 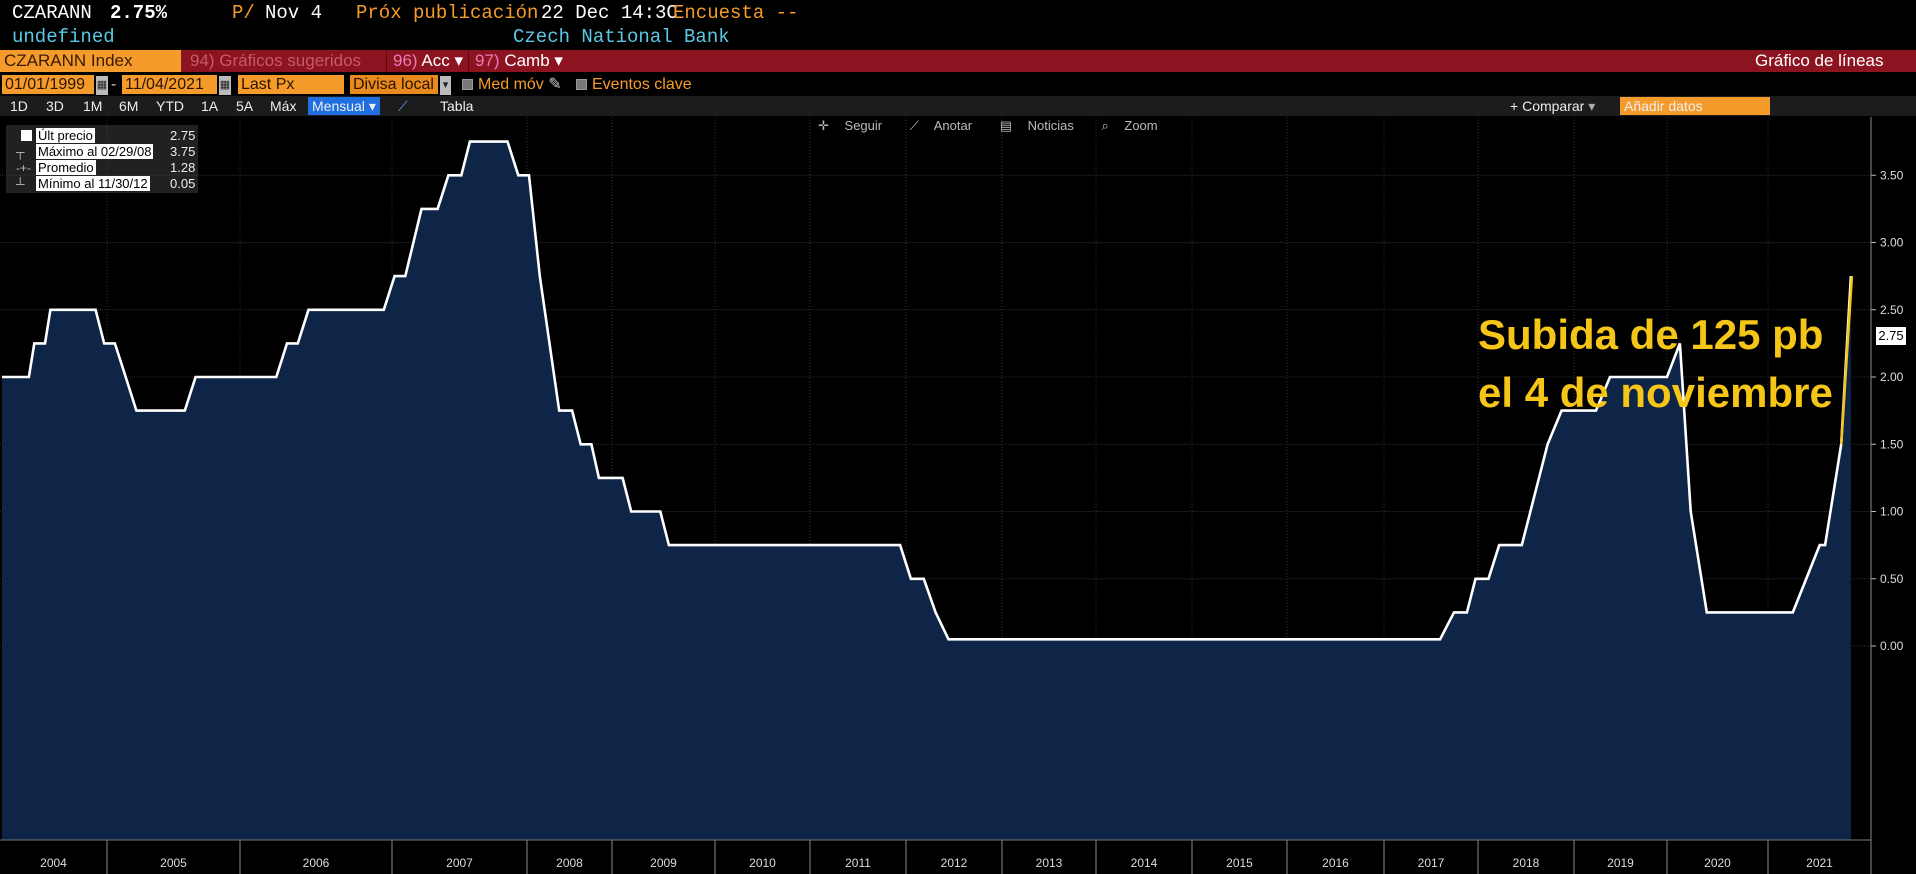 I want to click on max-marker-icon: ┬, so click(x=20, y=152).